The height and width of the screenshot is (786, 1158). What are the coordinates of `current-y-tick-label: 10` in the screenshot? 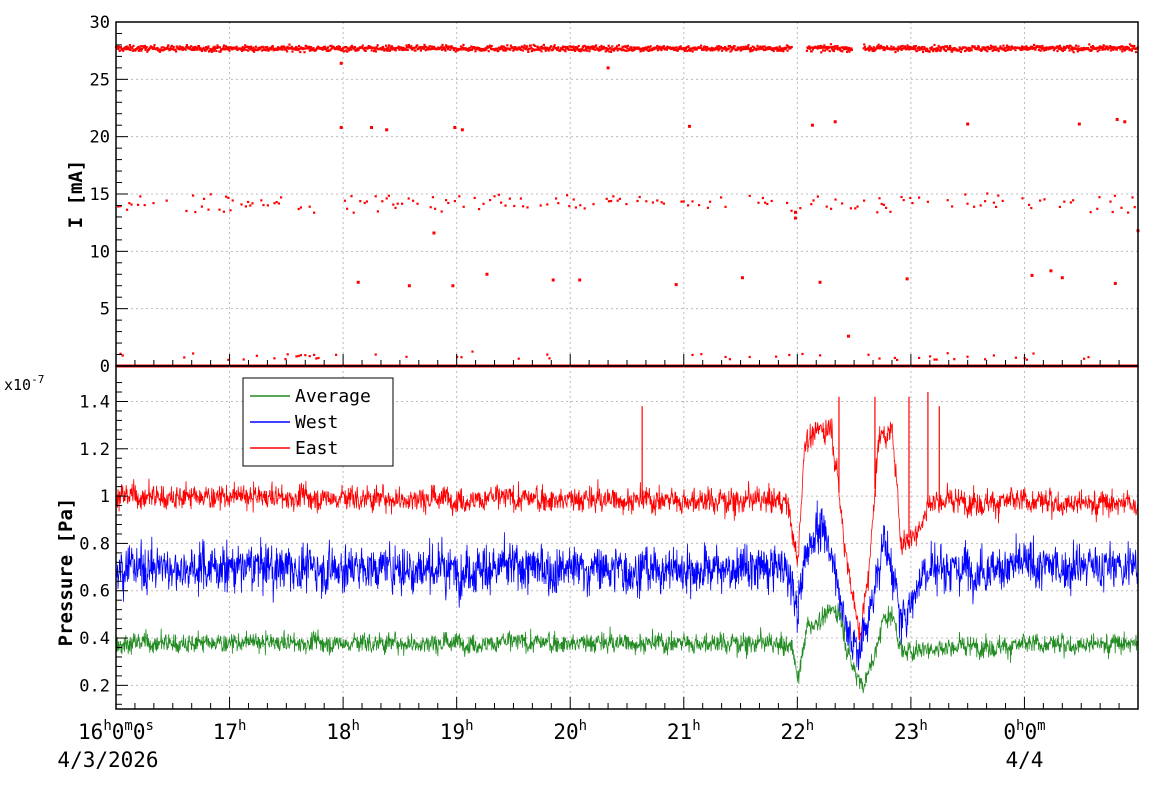 It's located at (100, 252).